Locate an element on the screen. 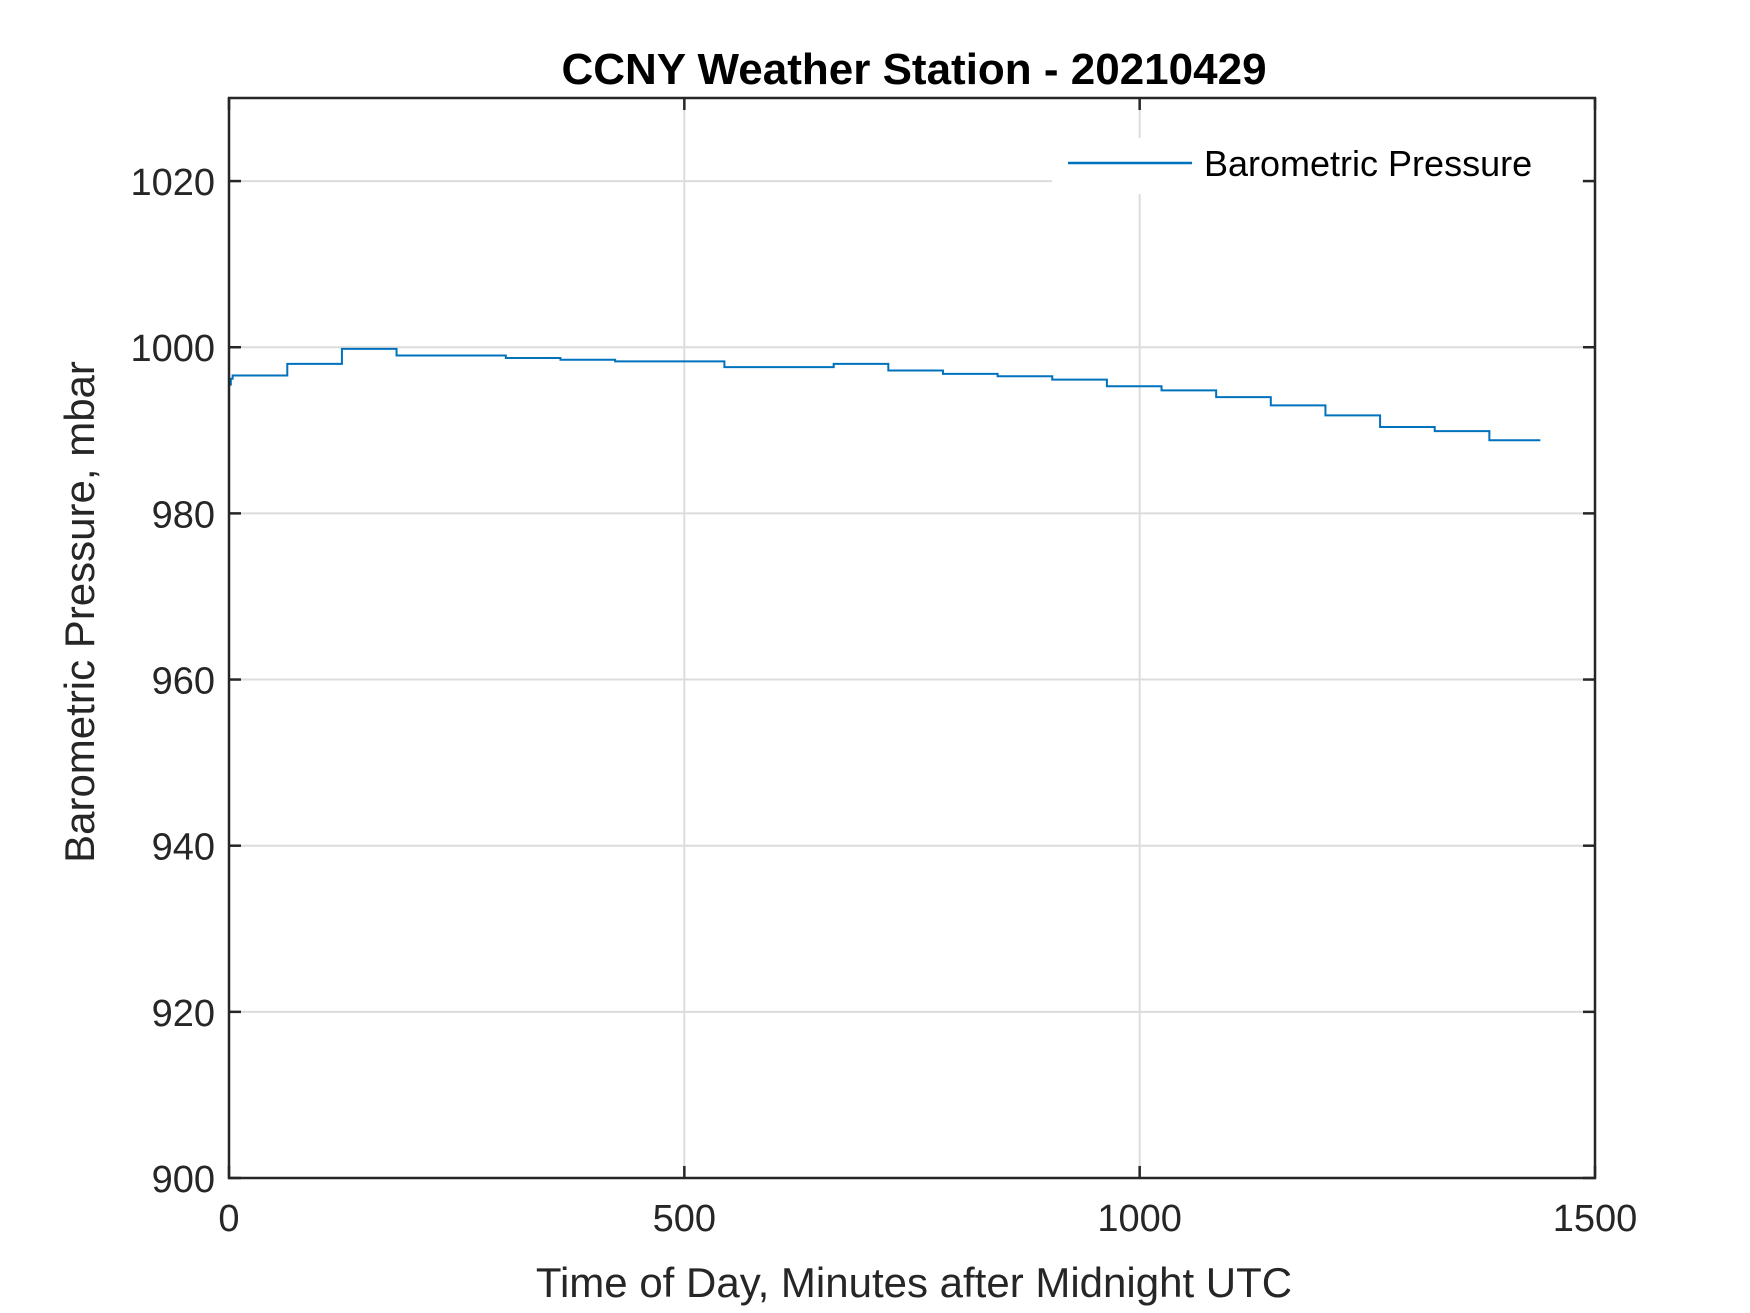 The height and width of the screenshot is (1313, 1750). legend-label-barometric-pressure: Barometric Pressure is located at coordinates (1368, 163).